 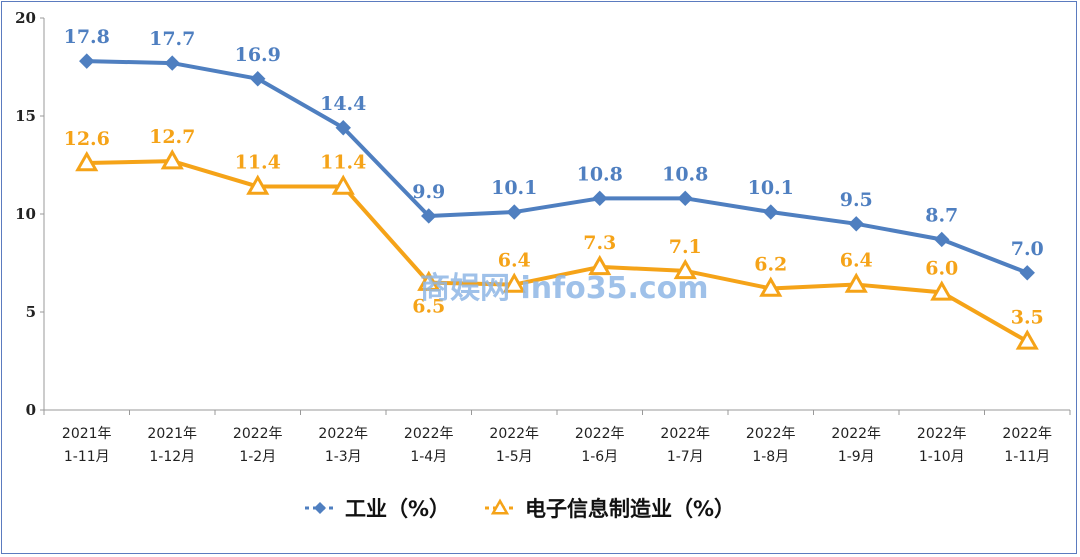 I want to click on data-label: 17.8, so click(x=87, y=37).